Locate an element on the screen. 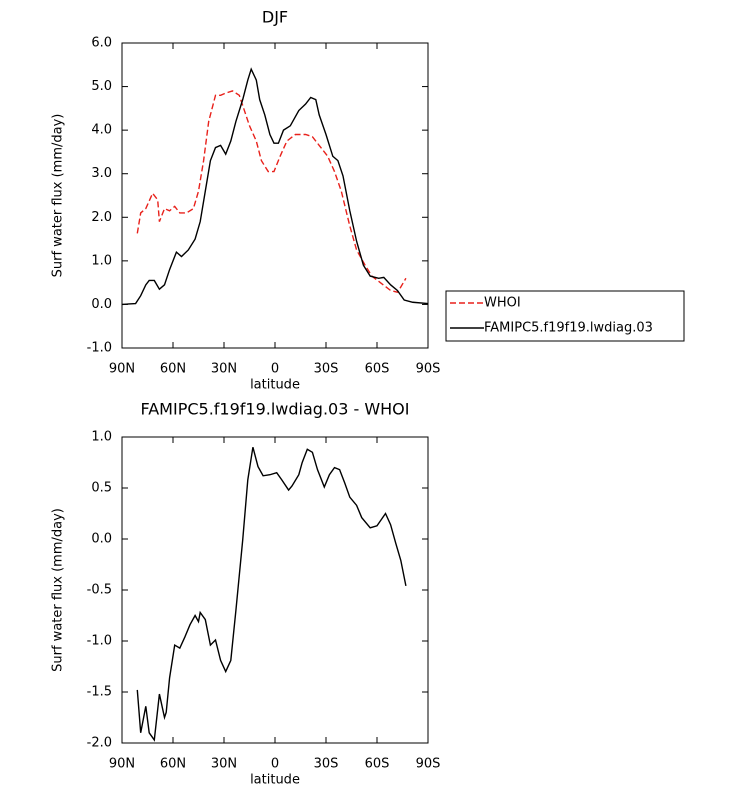  chart-title: DJF is located at coordinates (275, 17).